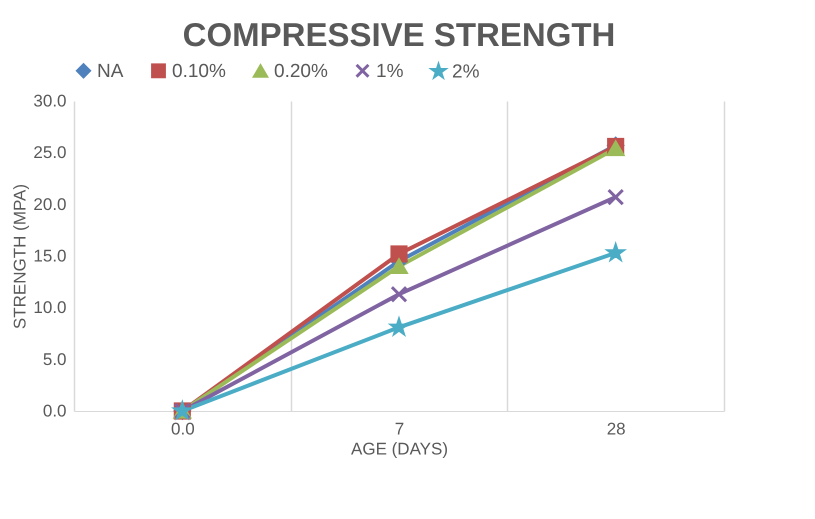  What do you see at coordinates (20, 257) in the screenshot?
I see `y-axis-title: STRENGTH (MPA)` at bounding box center [20, 257].